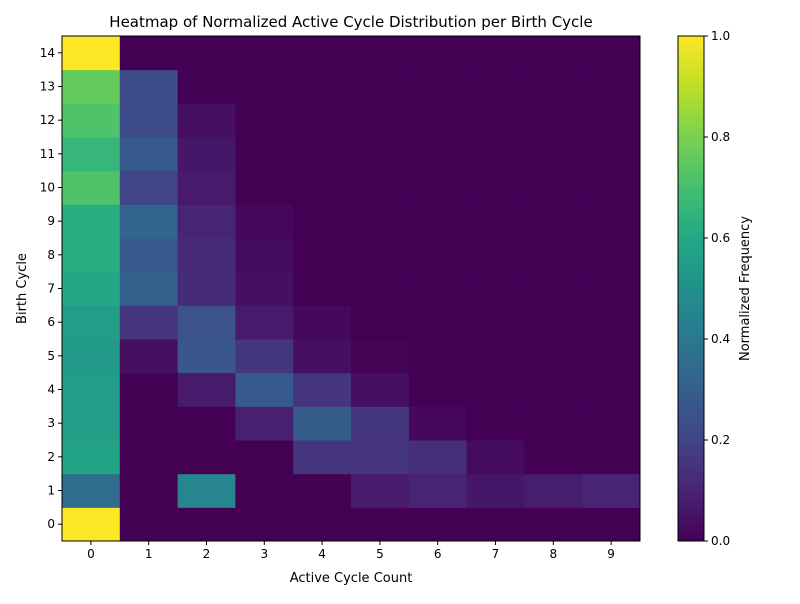 This screenshot has height=604, width=800. Describe the element at coordinates (720, 36) in the screenshot. I see `colorbar-tick-label: 1.0` at that location.